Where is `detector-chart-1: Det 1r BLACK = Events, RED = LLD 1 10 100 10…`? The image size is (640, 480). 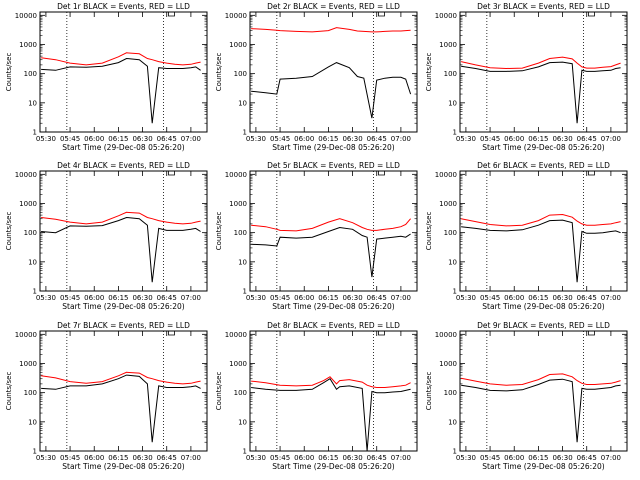 detector-chart-1: Det 1r BLACK = Events, RED = LLD 1 10 100 10… is located at coordinates (106, 77).